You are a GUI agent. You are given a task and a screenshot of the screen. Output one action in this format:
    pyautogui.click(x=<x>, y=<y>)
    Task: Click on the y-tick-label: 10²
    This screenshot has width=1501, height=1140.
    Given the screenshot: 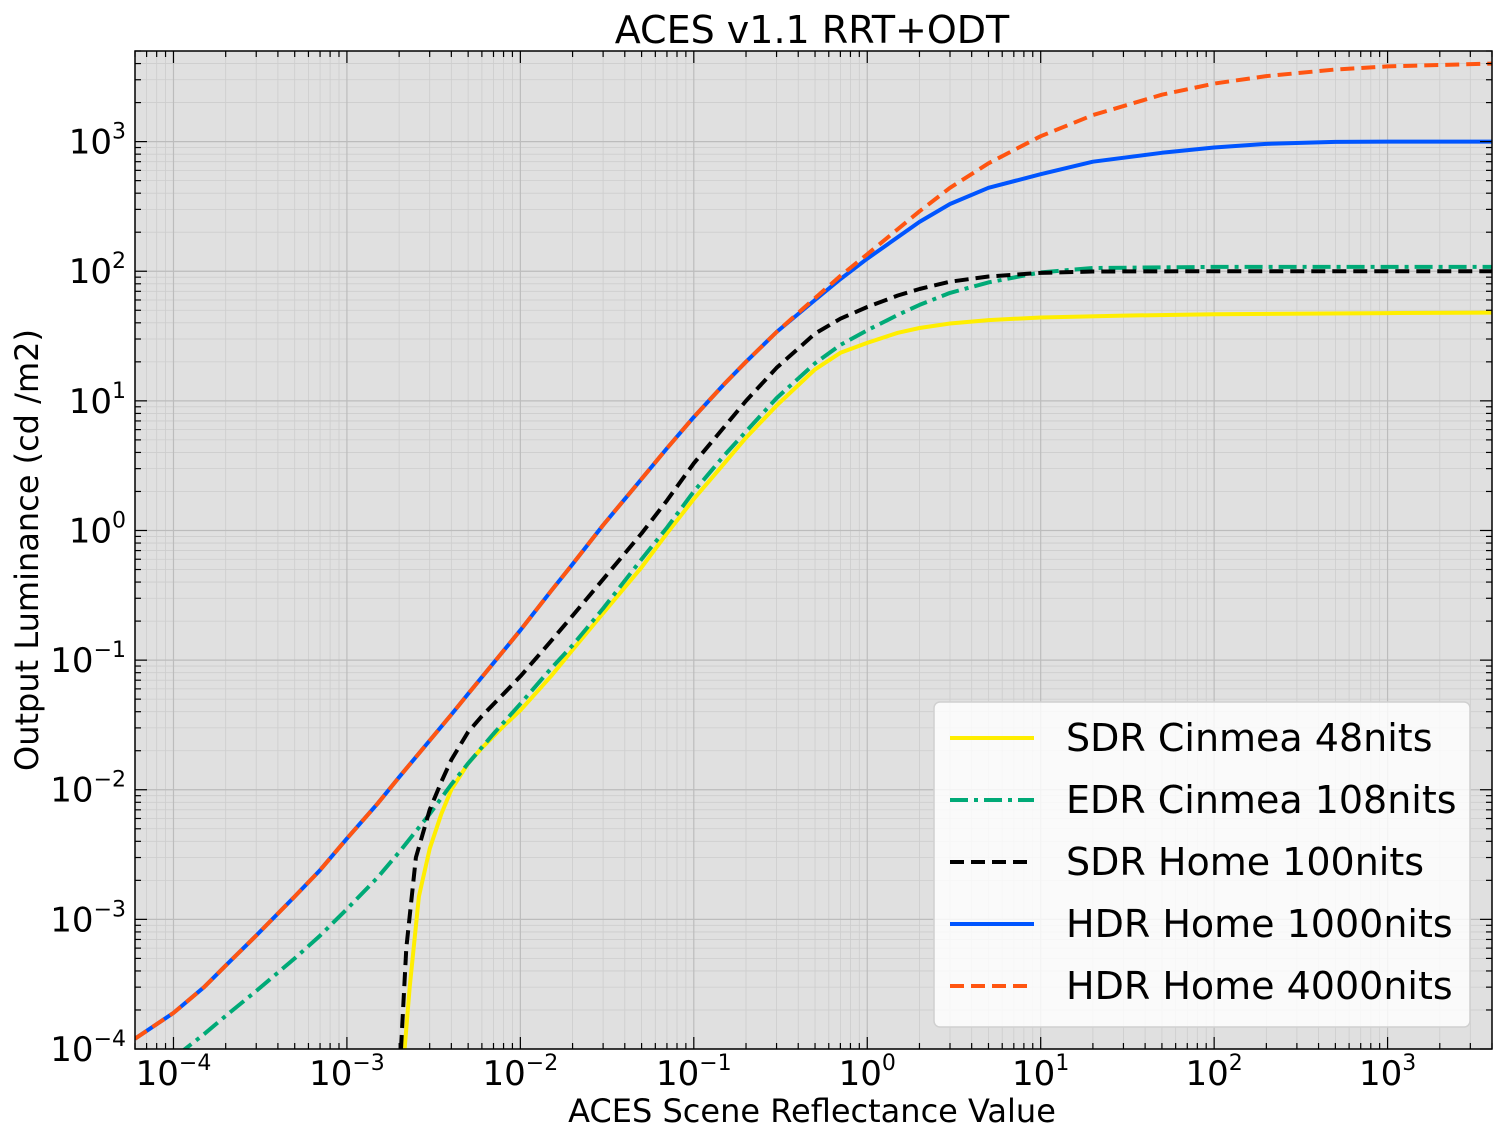 What is the action you would take?
    pyautogui.click(x=97, y=270)
    